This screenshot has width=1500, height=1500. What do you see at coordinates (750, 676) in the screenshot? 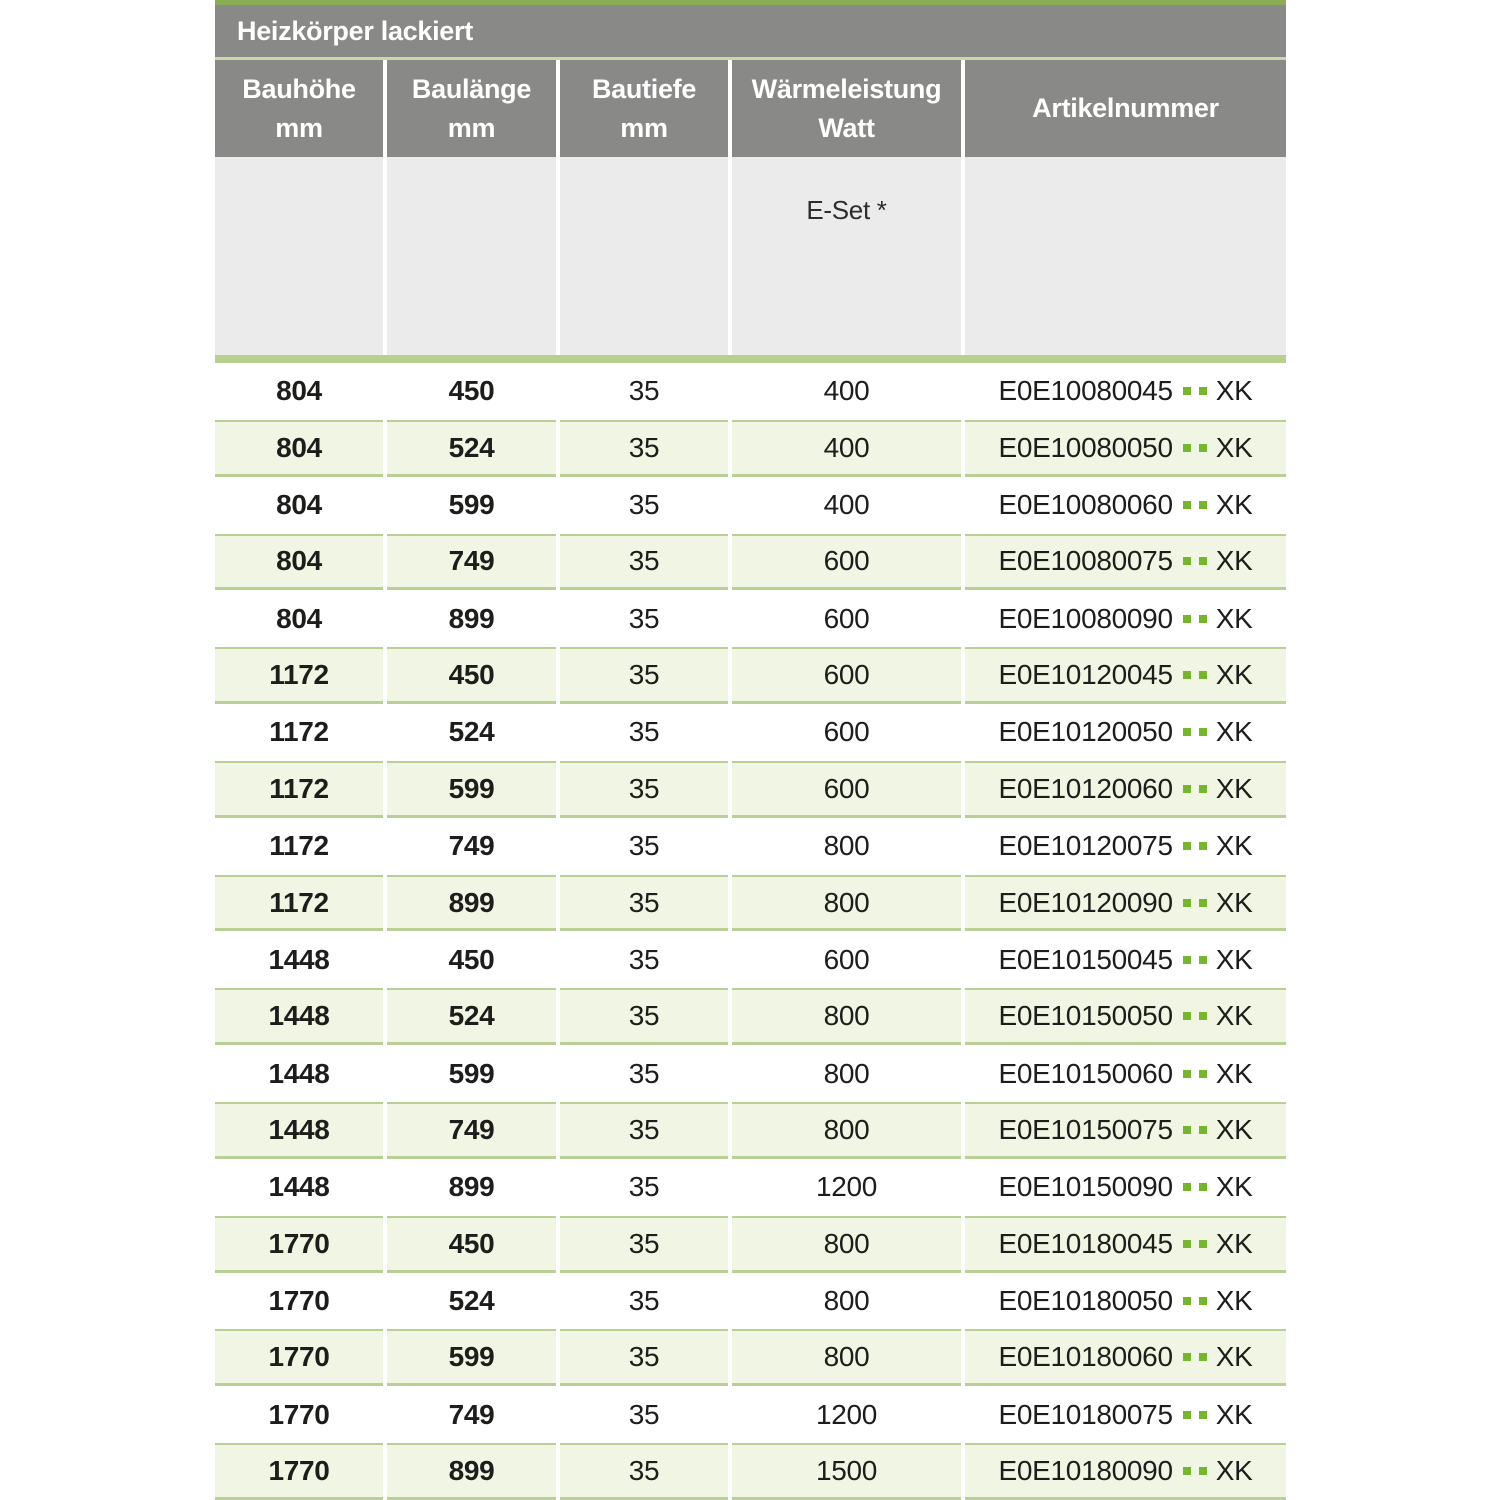
I see `table-row: 1172 450 35 600 E0E10120045 XK` at bounding box center [750, 676].